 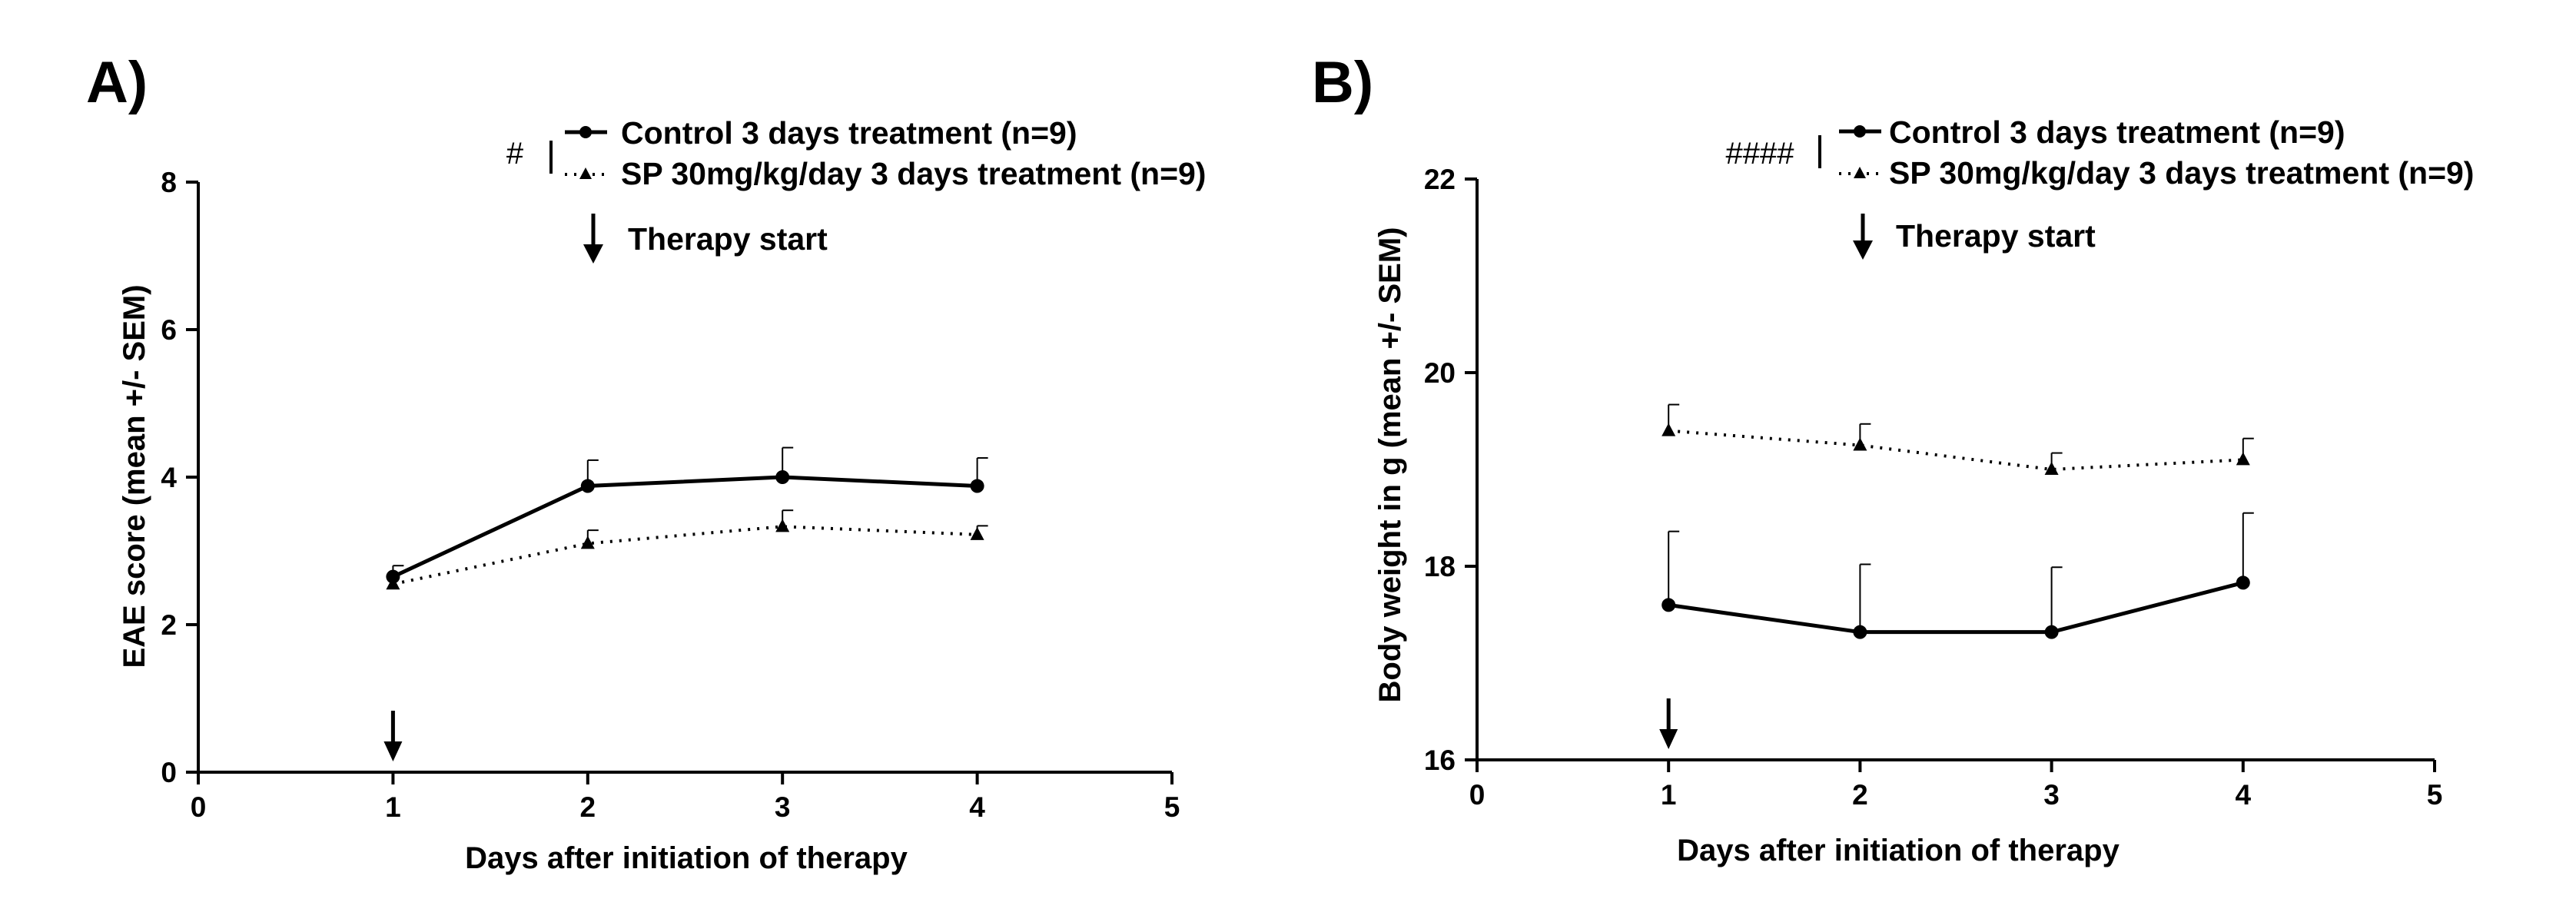 What do you see at coordinates (1440, 566) in the screenshot?
I see `y-tick-label: 18` at bounding box center [1440, 566].